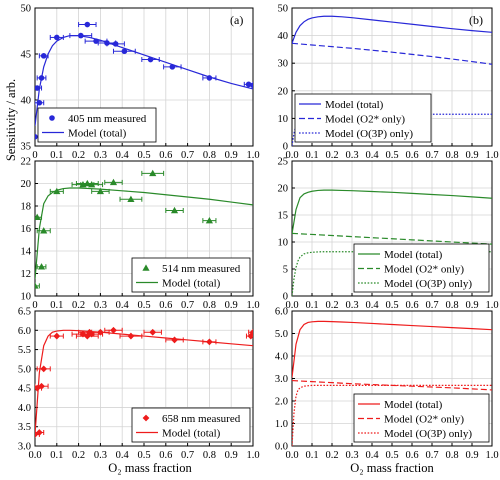  Describe the element at coordinates (476, 20) in the screenshot. I see `panel-label: (b)` at that location.